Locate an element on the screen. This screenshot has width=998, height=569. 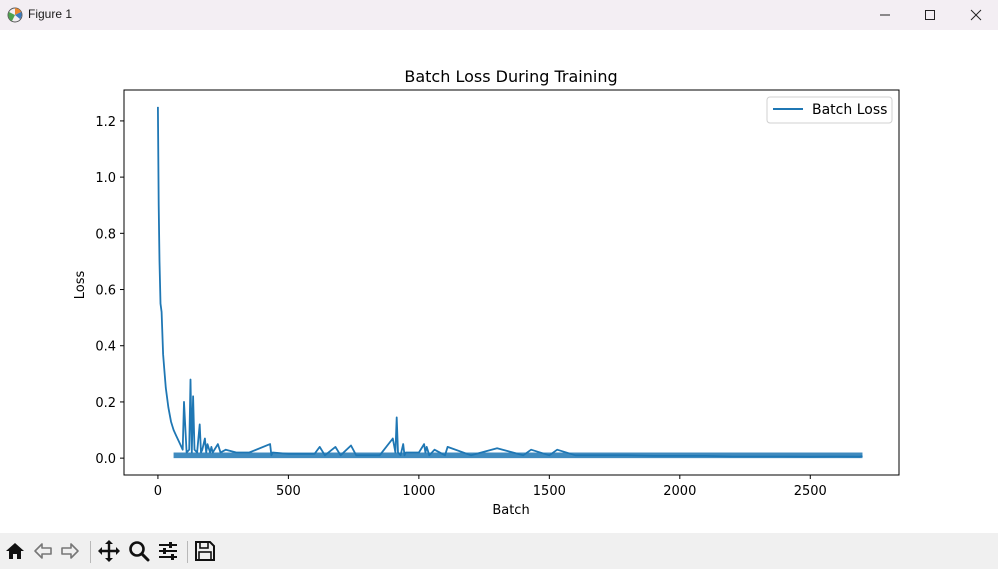
back-button is located at coordinates (43, 551).